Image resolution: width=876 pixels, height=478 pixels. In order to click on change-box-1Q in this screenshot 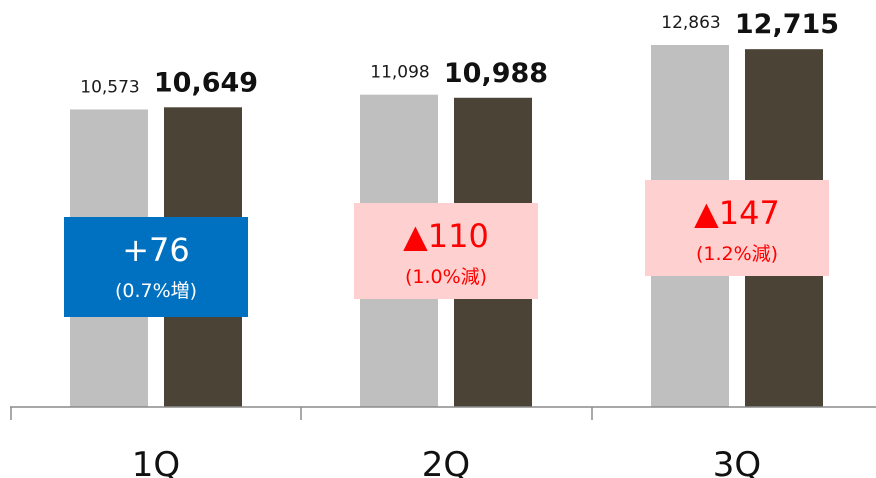, I will do `click(156, 267)`.